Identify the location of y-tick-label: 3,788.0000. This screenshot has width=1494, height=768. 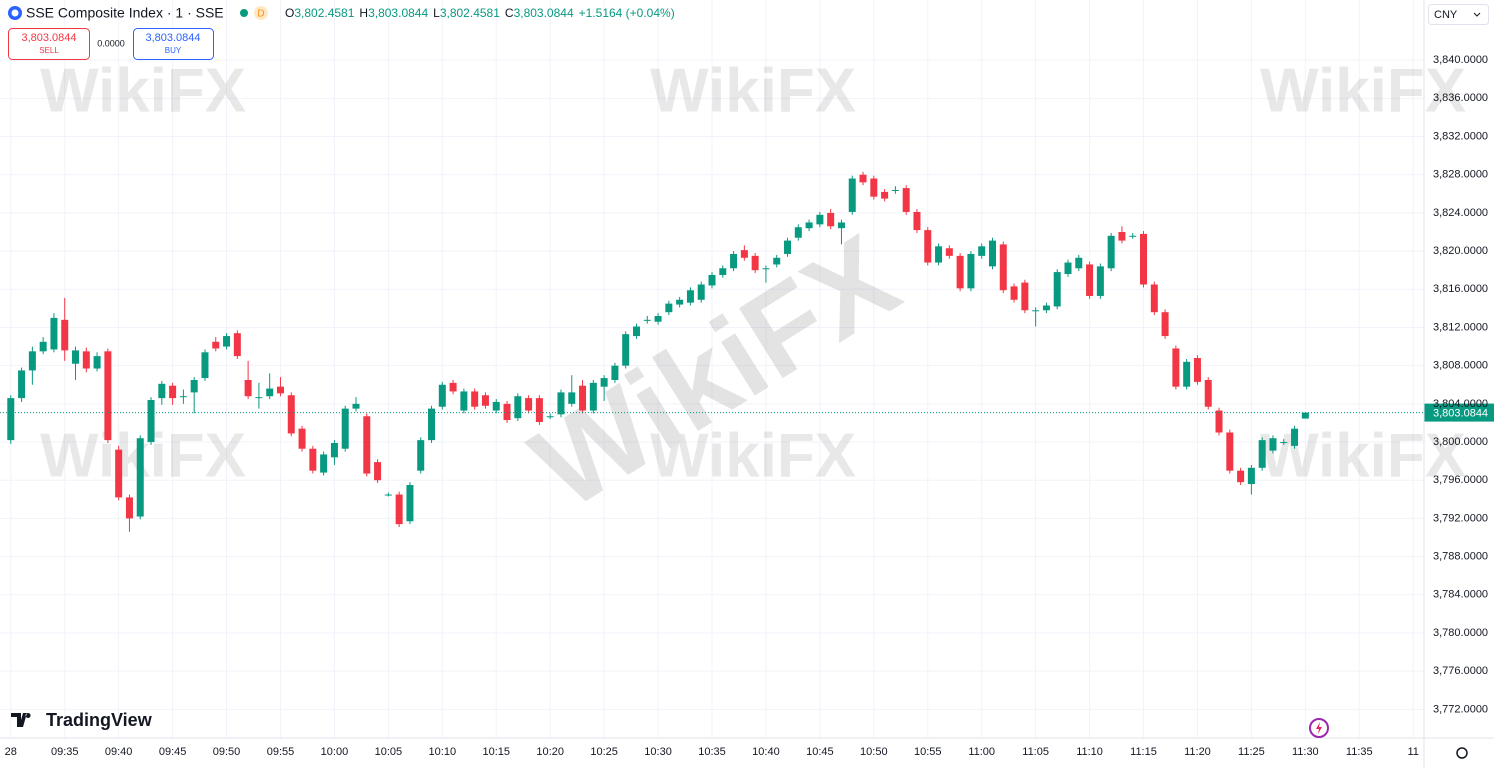
(1460, 557).